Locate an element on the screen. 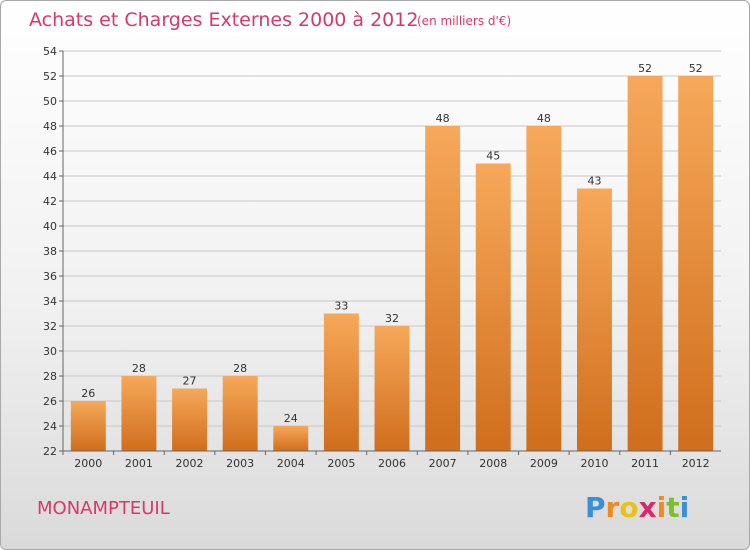  x-tick-label: 2011 is located at coordinates (645, 463).